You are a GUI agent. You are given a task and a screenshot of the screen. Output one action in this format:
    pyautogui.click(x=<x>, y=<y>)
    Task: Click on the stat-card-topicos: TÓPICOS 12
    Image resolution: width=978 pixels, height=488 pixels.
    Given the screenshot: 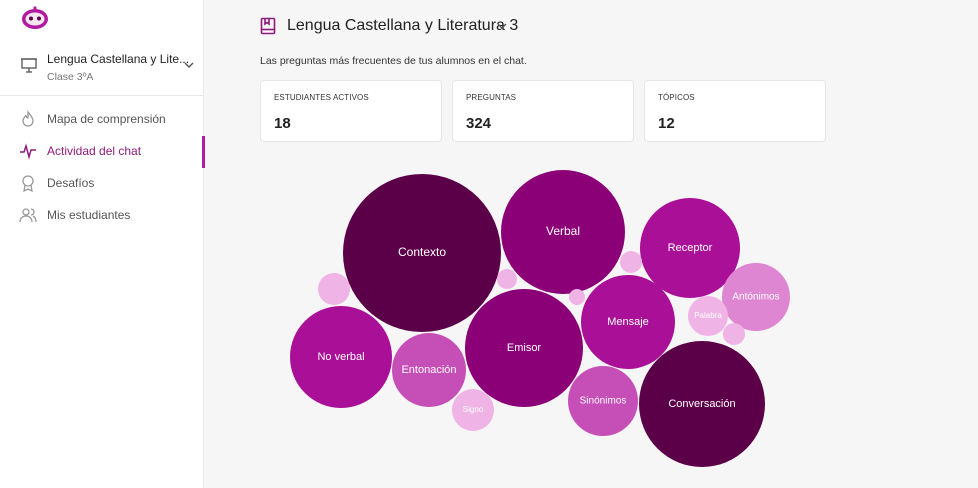 What is the action you would take?
    pyautogui.click(x=735, y=111)
    